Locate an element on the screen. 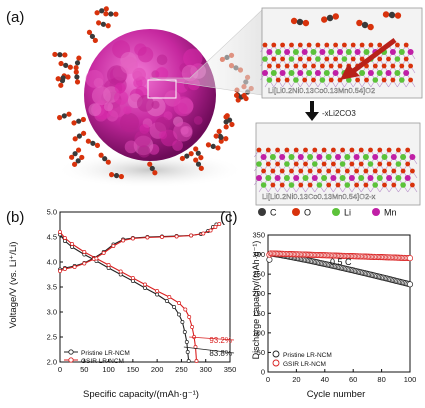 This screenshot has width=425, height=408. chart-b-ytick-label: 3.5 is located at coordinates (52, 287).